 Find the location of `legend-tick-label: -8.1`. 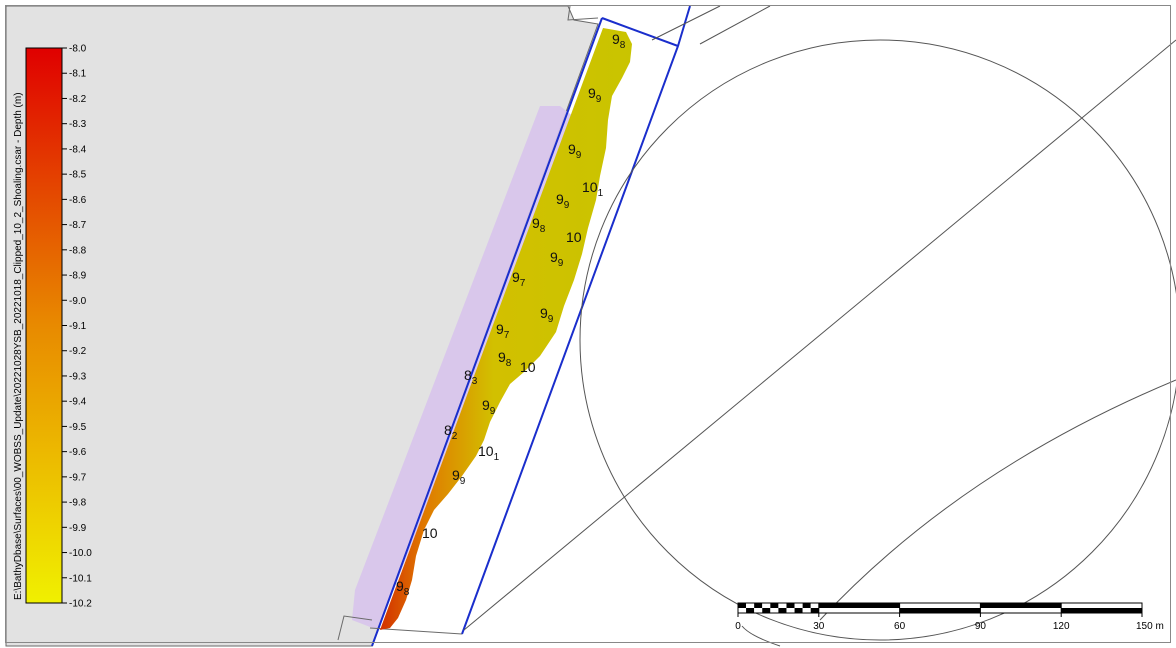

legend-tick-label: -8.1 is located at coordinates (78, 74).